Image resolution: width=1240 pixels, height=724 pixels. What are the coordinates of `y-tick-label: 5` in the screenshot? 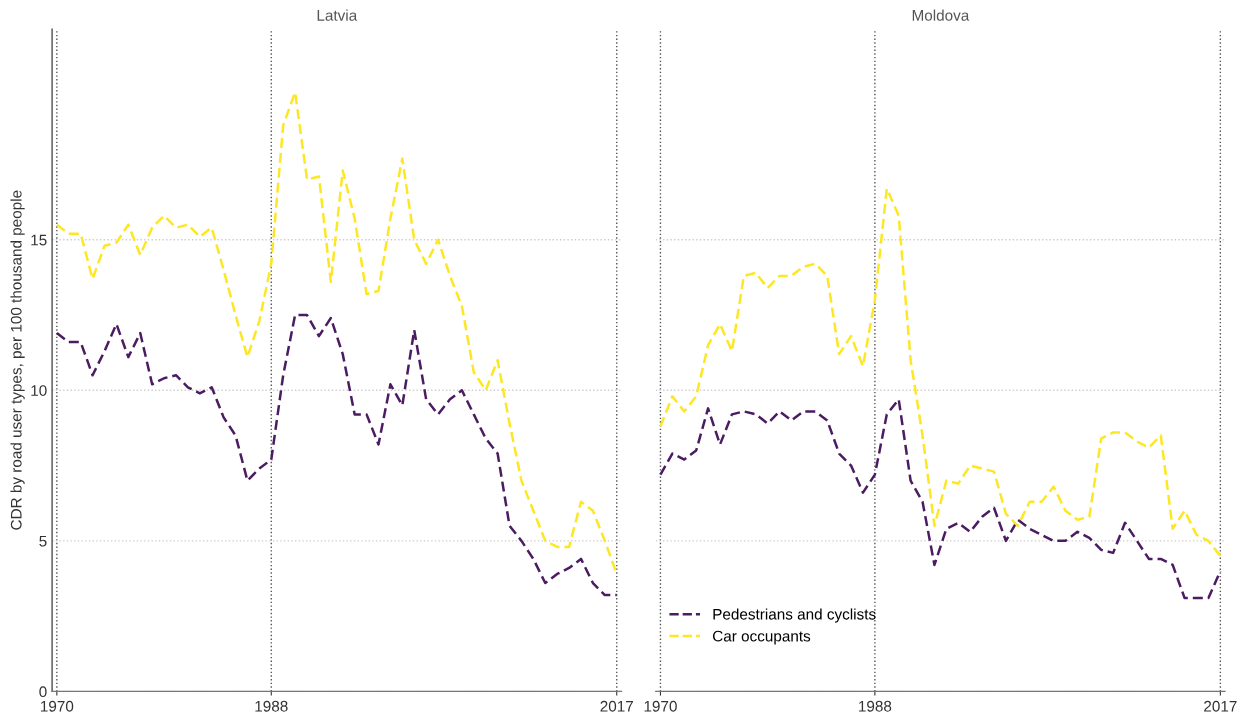 It's located at (43, 541).